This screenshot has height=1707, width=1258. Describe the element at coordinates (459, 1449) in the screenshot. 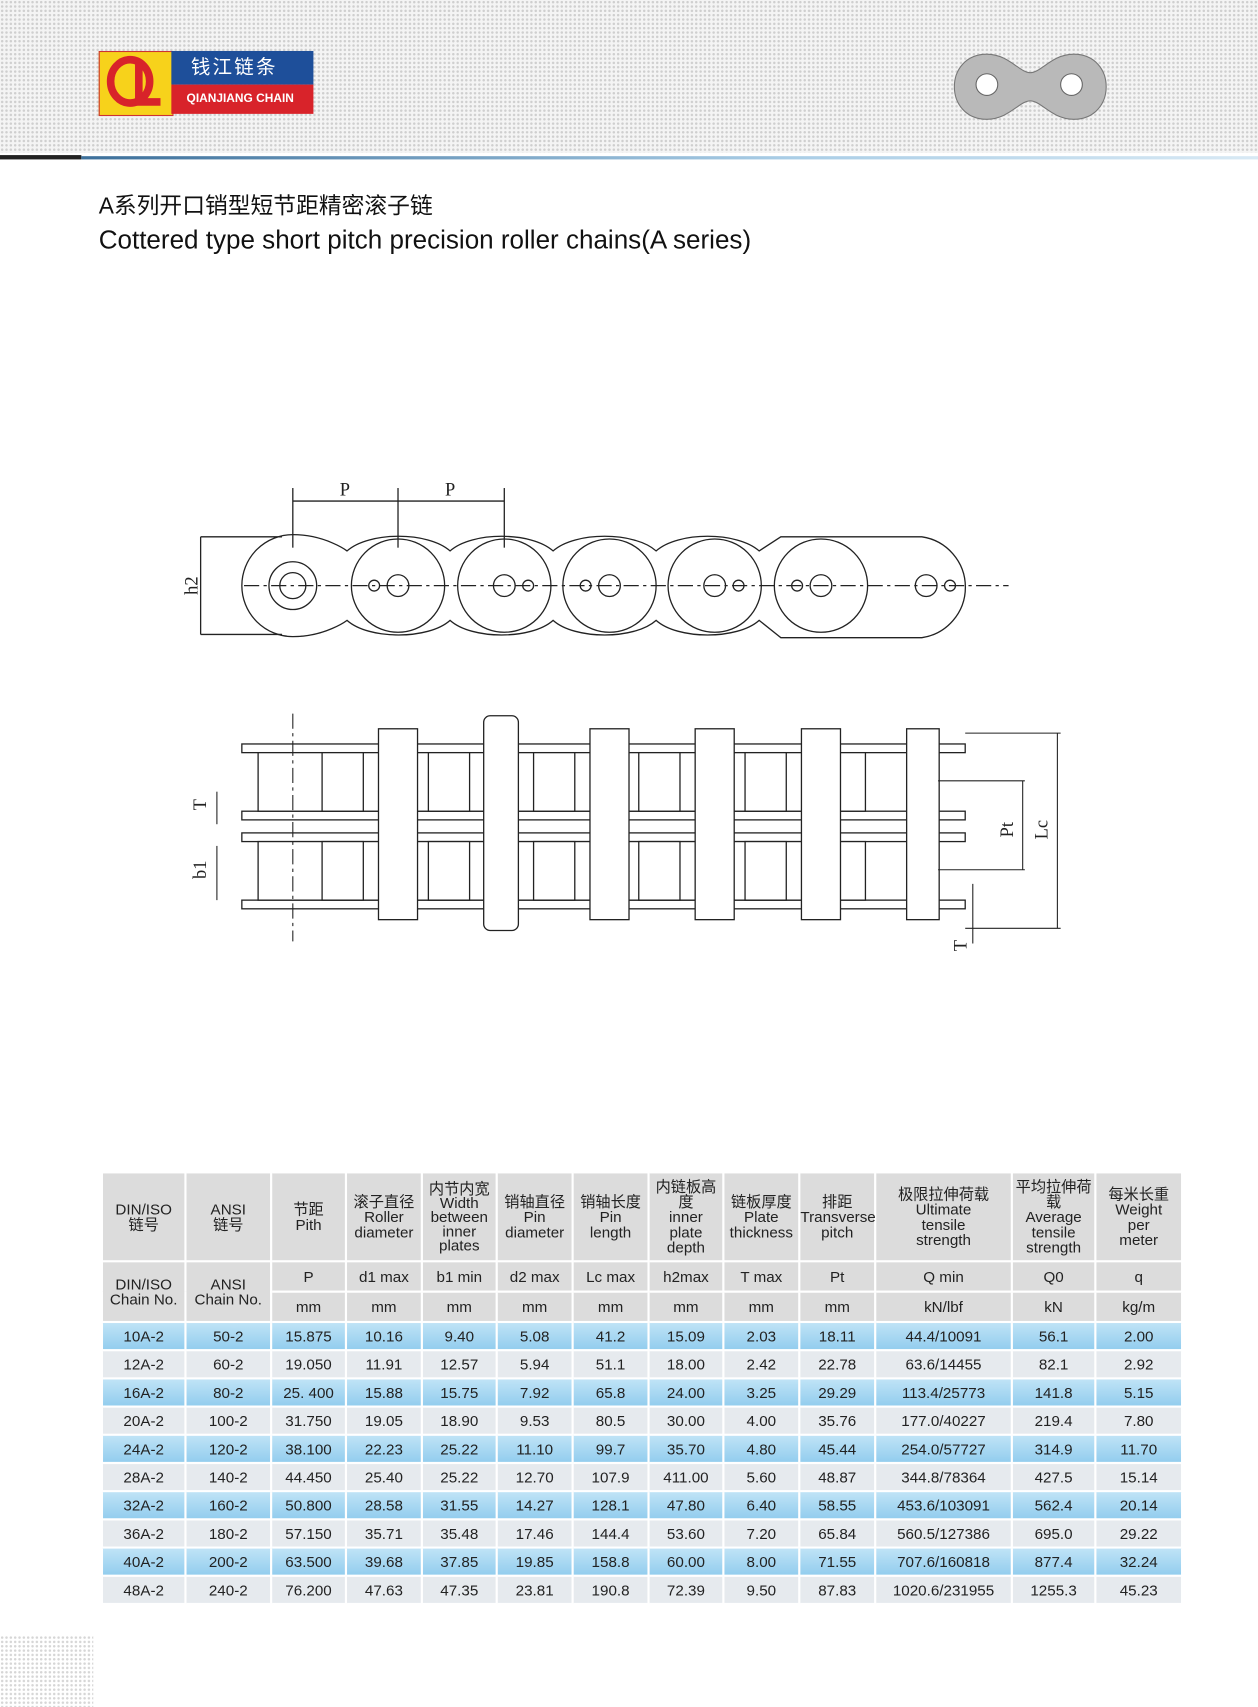

I see `data-cell: 25.22` at that location.